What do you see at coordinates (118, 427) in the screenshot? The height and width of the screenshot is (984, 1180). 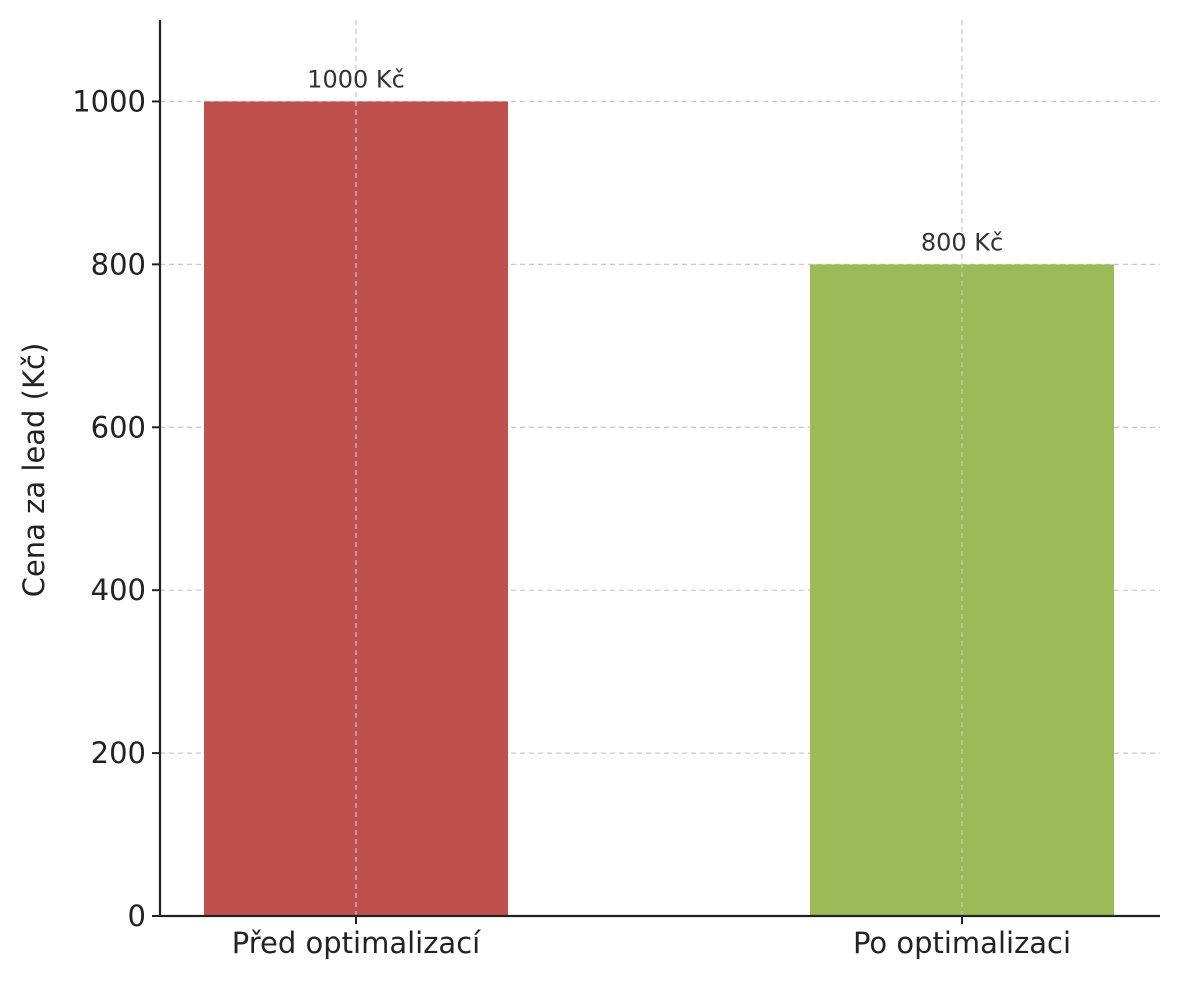 I see `y-tick-label: 600` at bounding box center [118, 427].